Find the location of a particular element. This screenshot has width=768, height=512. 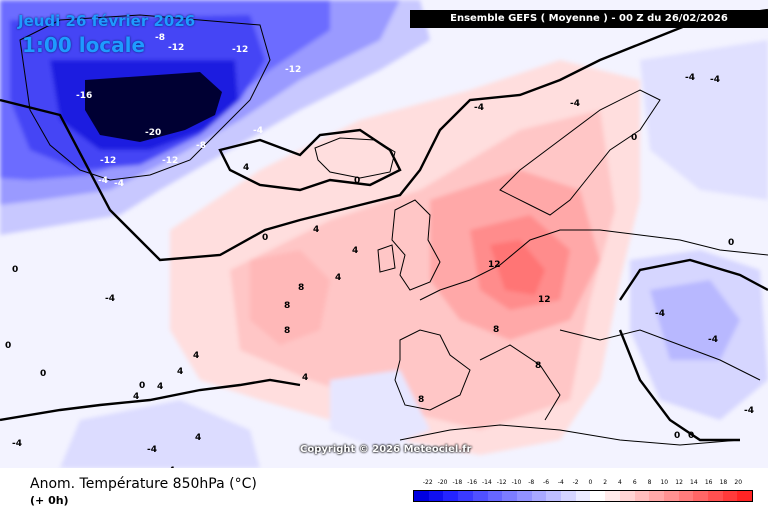

legend-tick: -20 is located at coordinates (442, 482).